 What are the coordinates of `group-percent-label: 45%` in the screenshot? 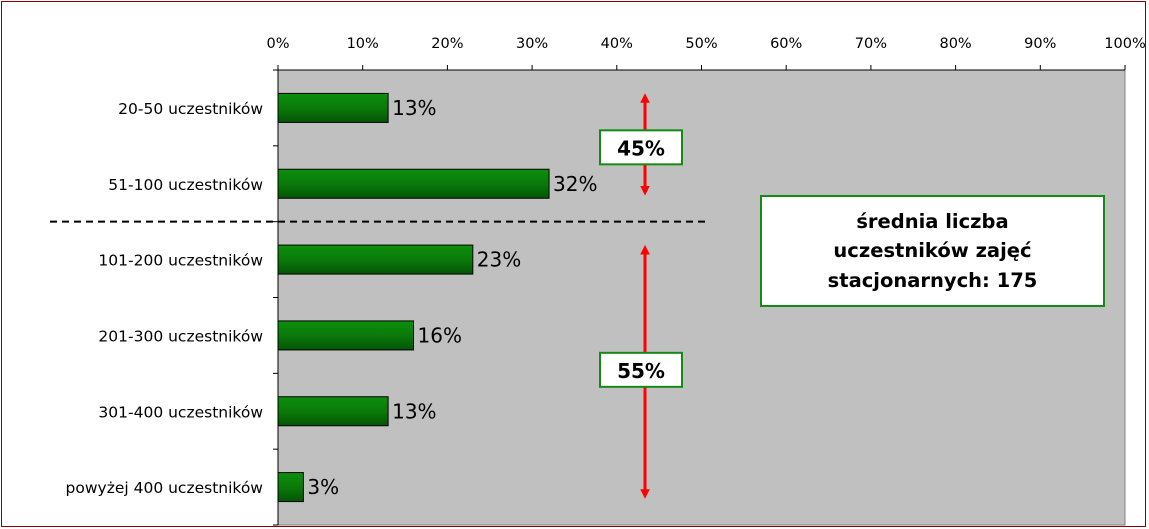 It's located at (641, 148).